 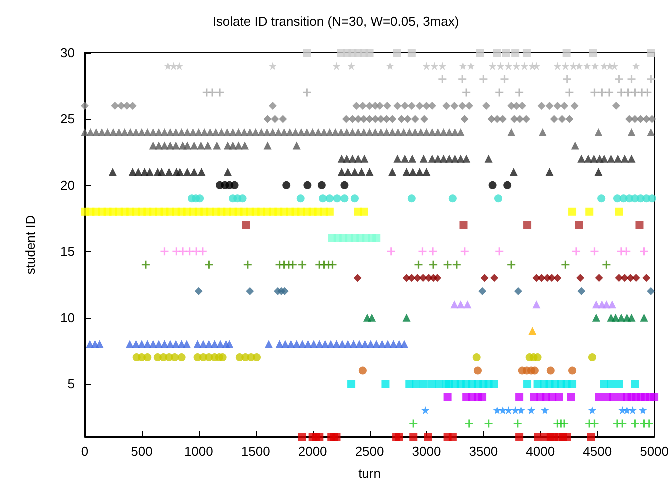 What do you see at coordinates (67, 53) in the screenshot?
I see `y-tick-label: 30` at bounding box center [67, 53].